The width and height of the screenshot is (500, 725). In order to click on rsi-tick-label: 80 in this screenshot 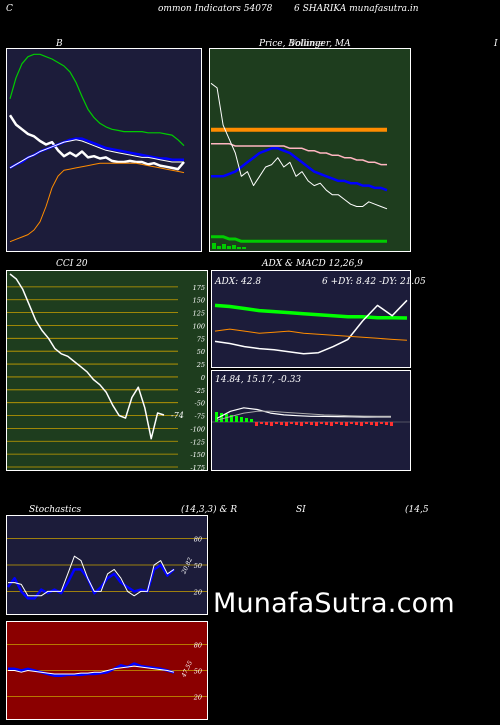, I will do `click(198, 645)`.